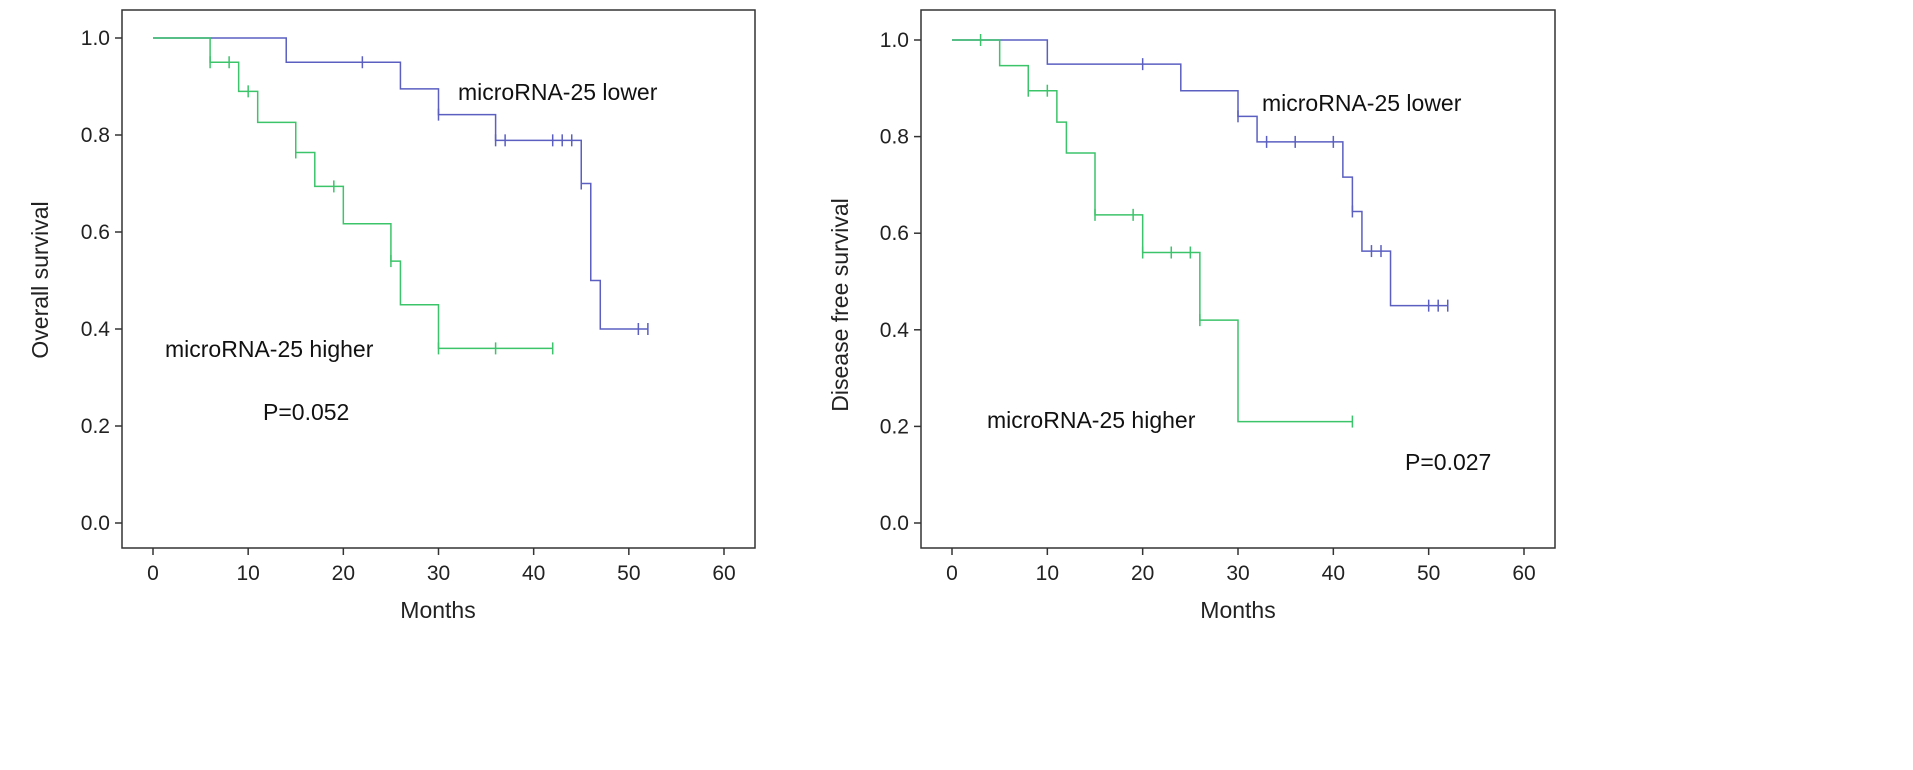 This screenshot has width=1913, height=770. Describe the element at coordinates (40, 279) in the screenshot. I see `y-axis-label: Overall survival` at that location.